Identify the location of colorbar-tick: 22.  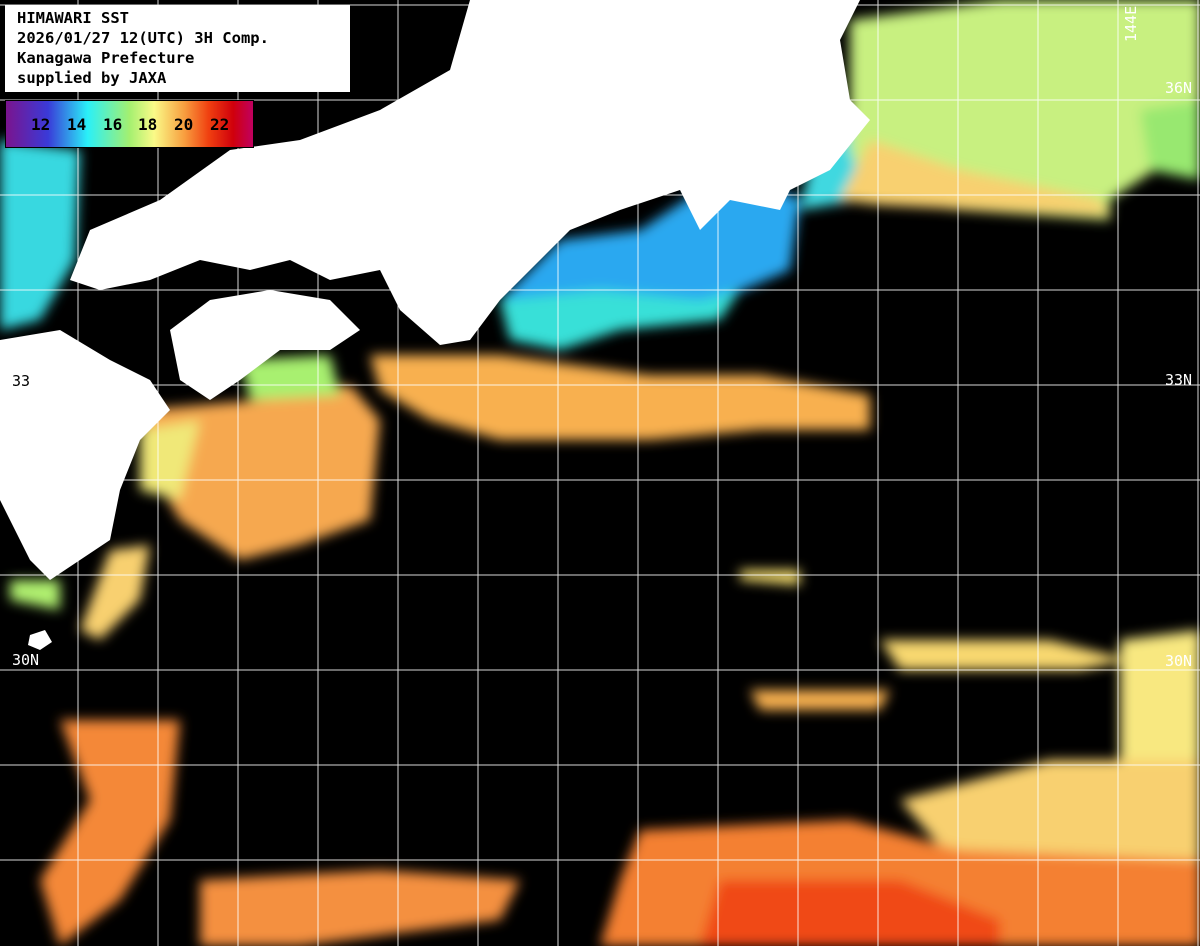
(220, 124).